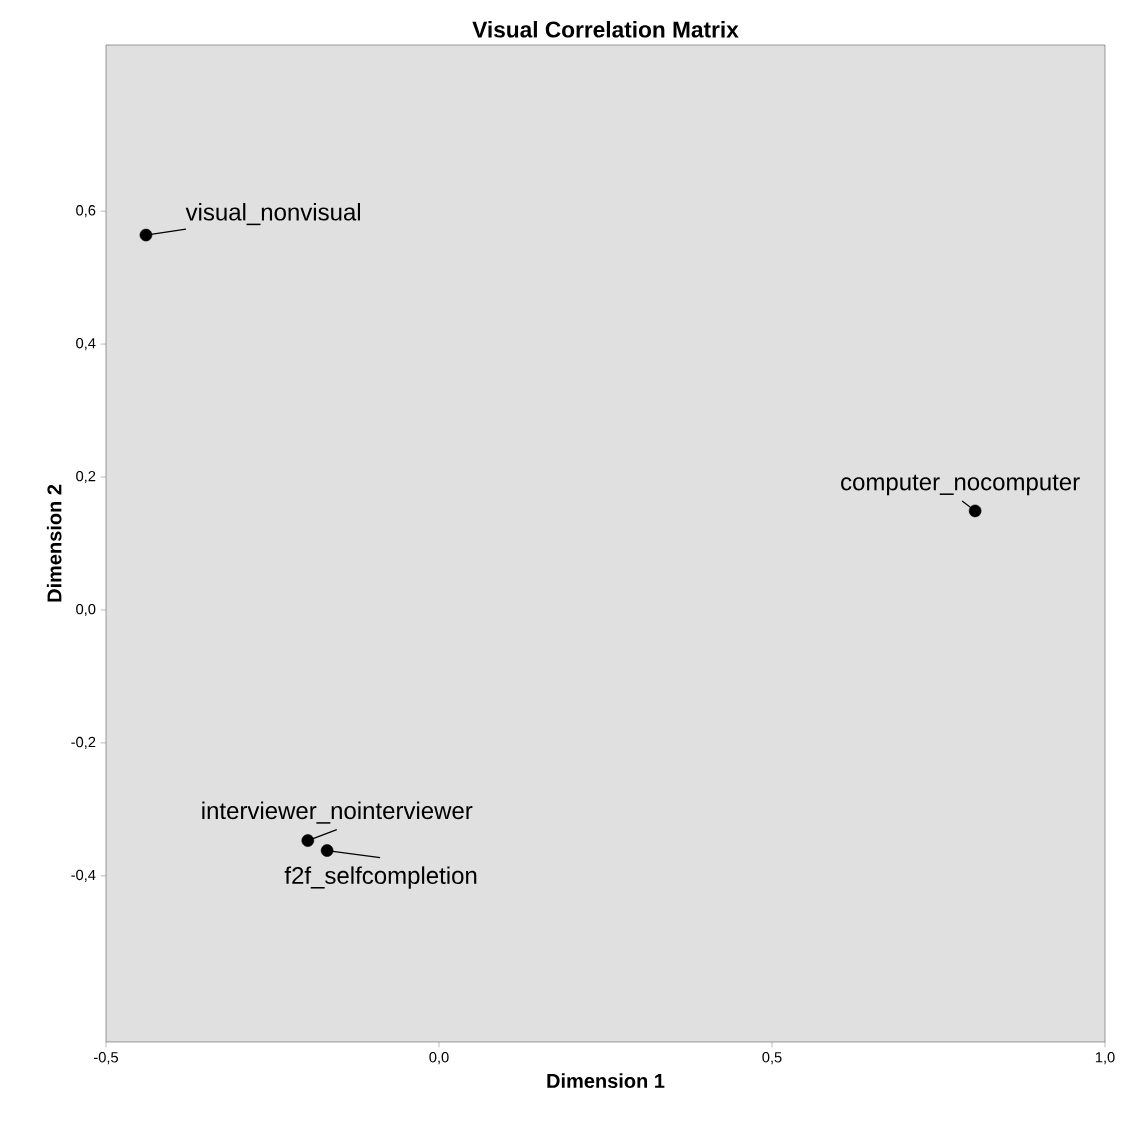 Image resolution: width=1122 pixels, height=1129 pixels. Describe the element at coordinates (606, 1080) in the screenshot. I see `x-axis-title: Dimension 1` at that location.